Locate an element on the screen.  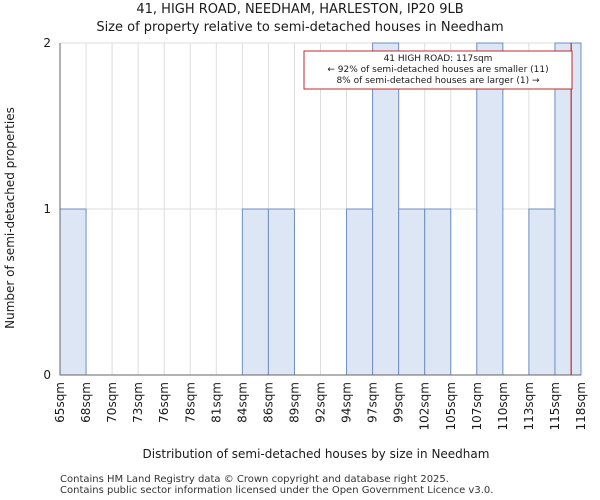
x-tick-label: 110sqm is located at coordinates (503, 406).